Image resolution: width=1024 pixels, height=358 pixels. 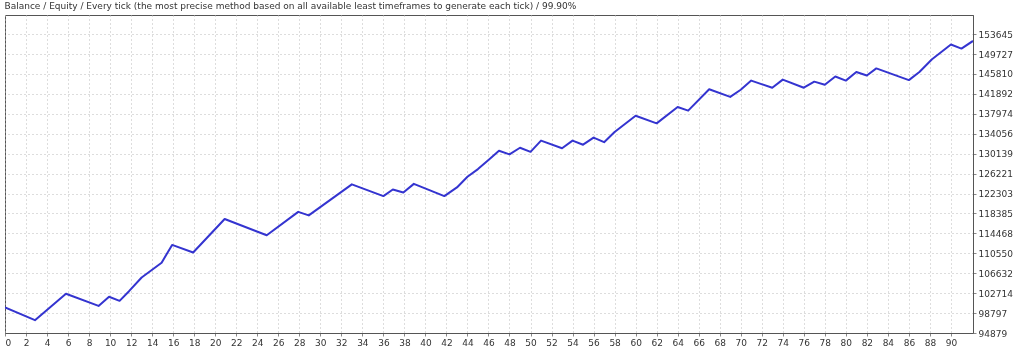 What do you see at coordinates (152, 342) in the screenshot?
I see `x-tick-label: 14` at bounding box center [152, 342].